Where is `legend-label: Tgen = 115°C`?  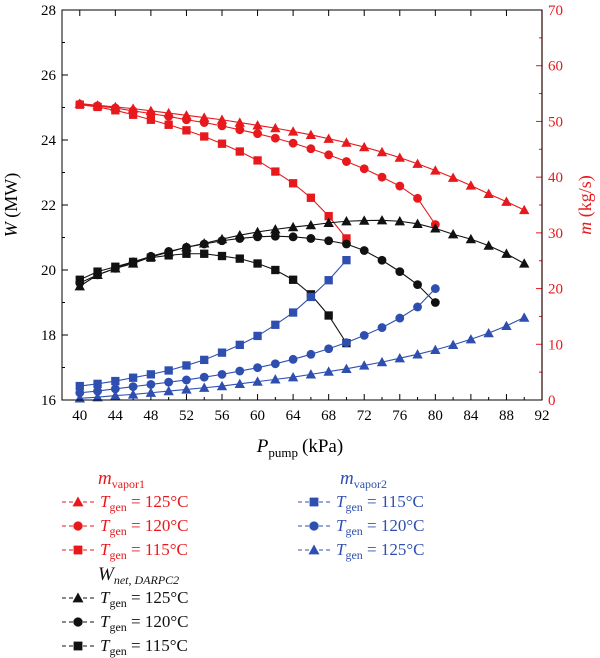 legend-label: Tgen = 115°C is located at coordinates (380, 503).